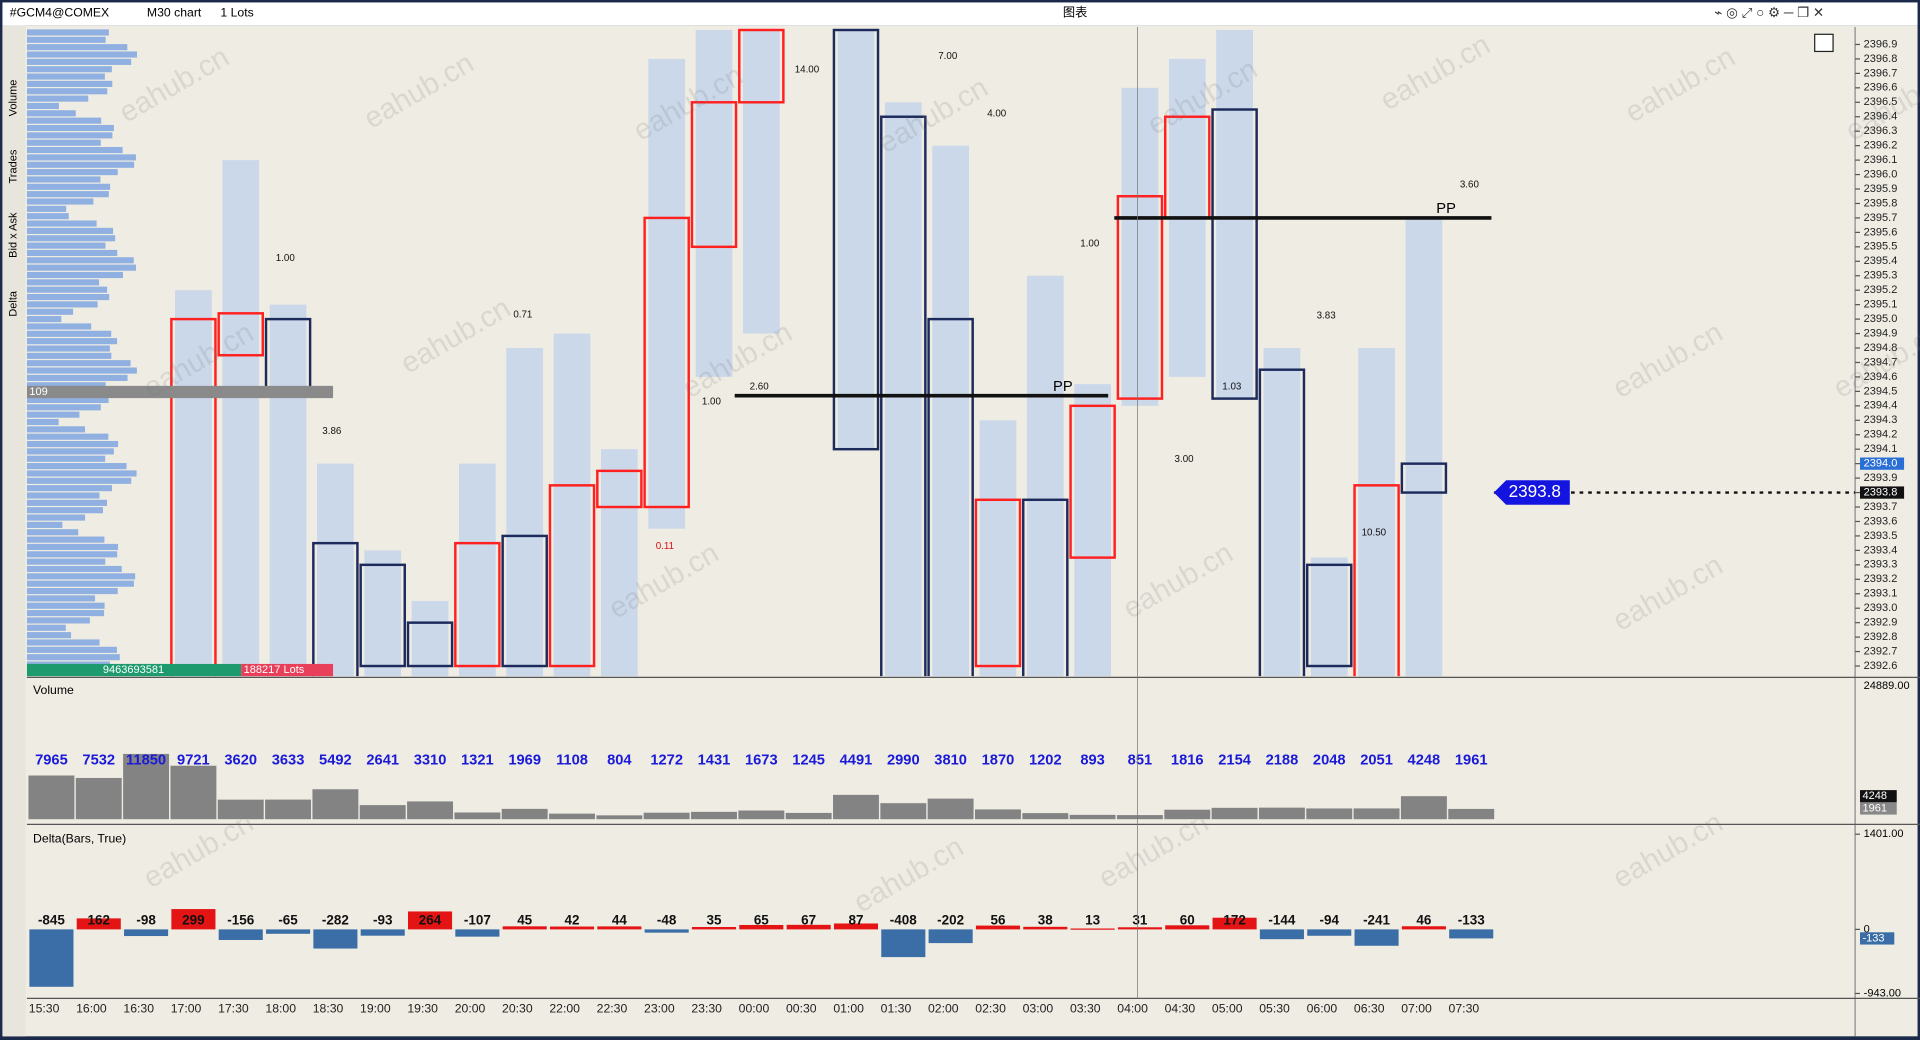 The image size is (1920, 1040). Describe the element at coordinates (1140, 761) in the screenshot. I see `volume-label: 851` at that location.